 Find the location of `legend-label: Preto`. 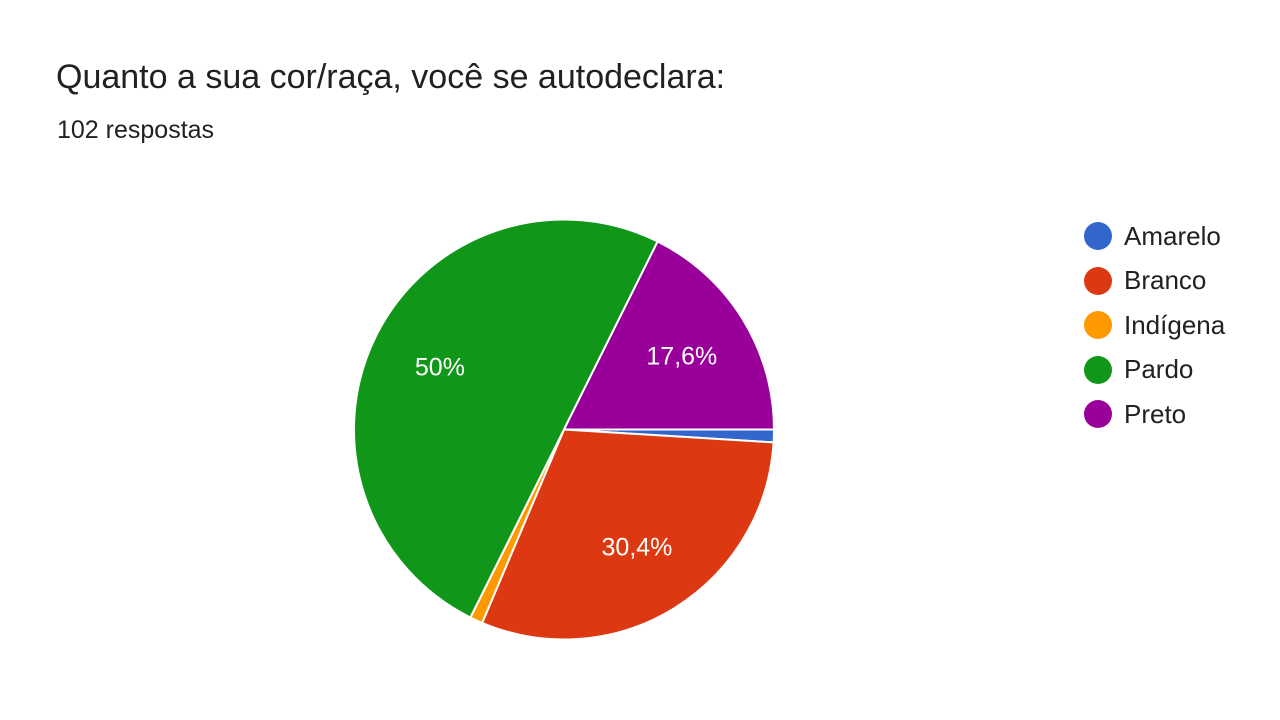

legend-label: Preto is located at coordinates (1155, 413).